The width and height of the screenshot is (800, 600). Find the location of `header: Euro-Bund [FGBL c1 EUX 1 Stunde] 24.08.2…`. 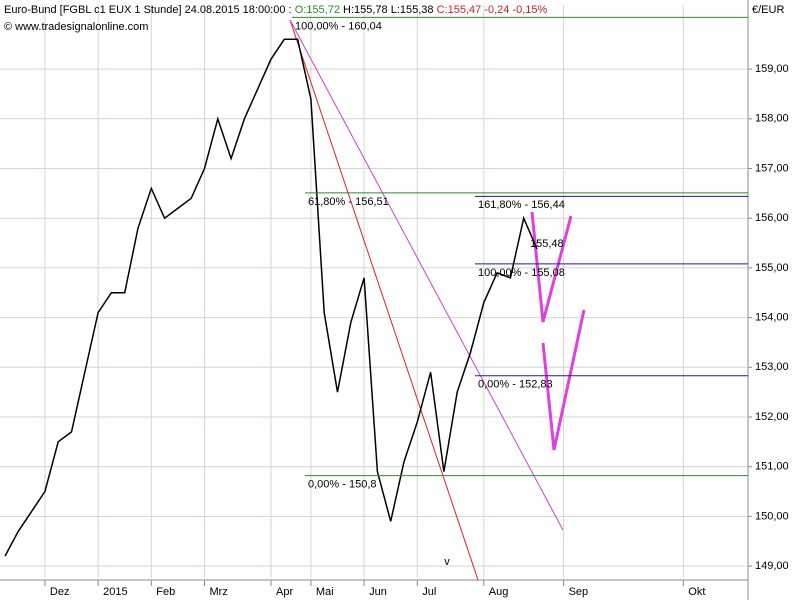

header: Euro-Bund [FGBL c1 EUX 1 Stunde] 24.08.2… is located at coordinates (276, 10).